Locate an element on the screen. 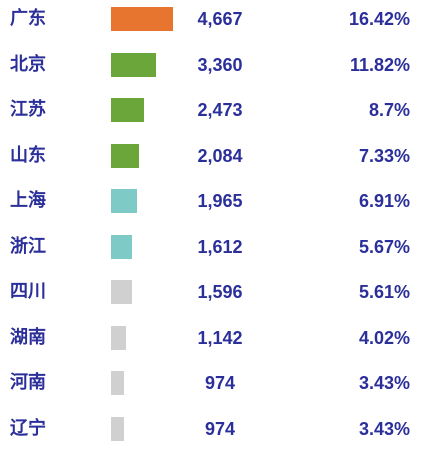 This screenshot has height=458, width=430. region-label: 浙江 is located at coordinates (28, 246).